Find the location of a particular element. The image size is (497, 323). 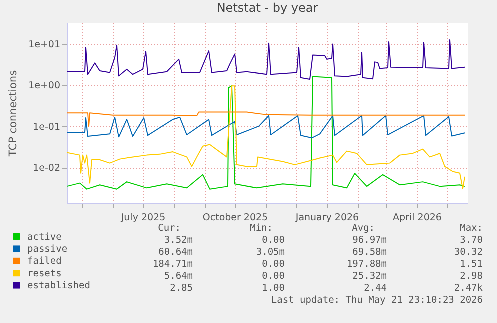

legend-label: established is located at coordinates (59, 286).